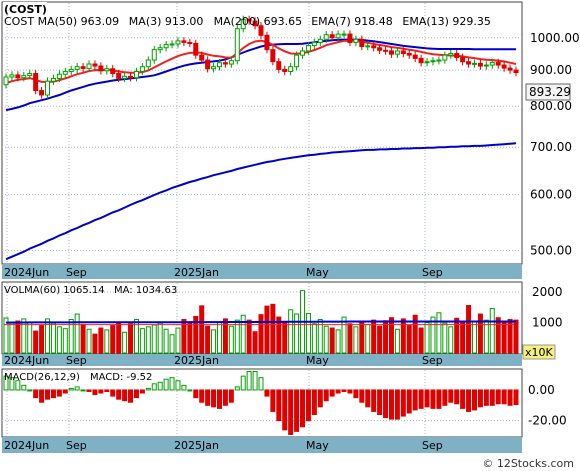  I want to click on macd-x-axis-labels: 2024Jun Sep 2025Jan May Sep, so click(223, 445).